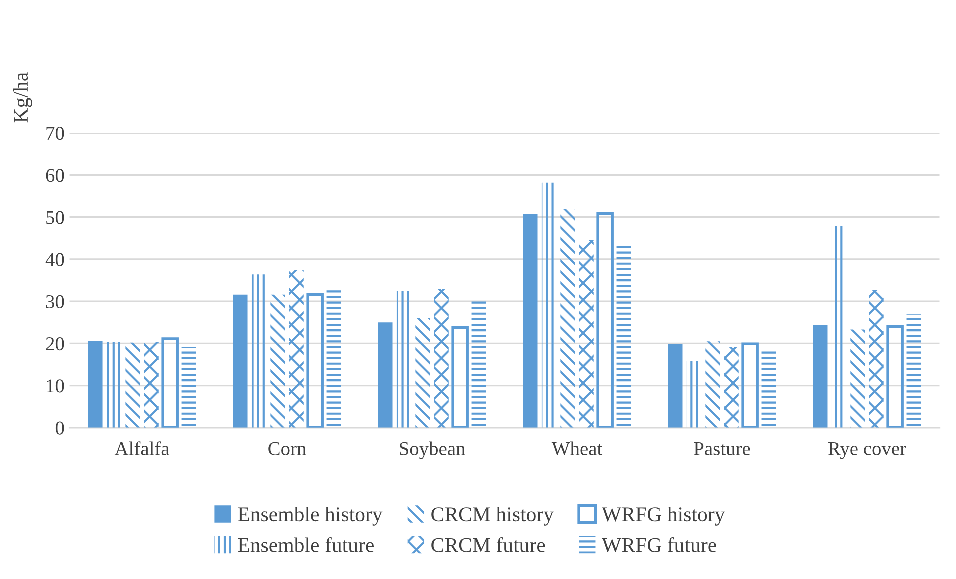 This screenshot has height=579, width=956. What do you see at coordinates (306, 544) in the screenshot?
I see `legend-label: Ensemble future` at bounding box center [306, 544].